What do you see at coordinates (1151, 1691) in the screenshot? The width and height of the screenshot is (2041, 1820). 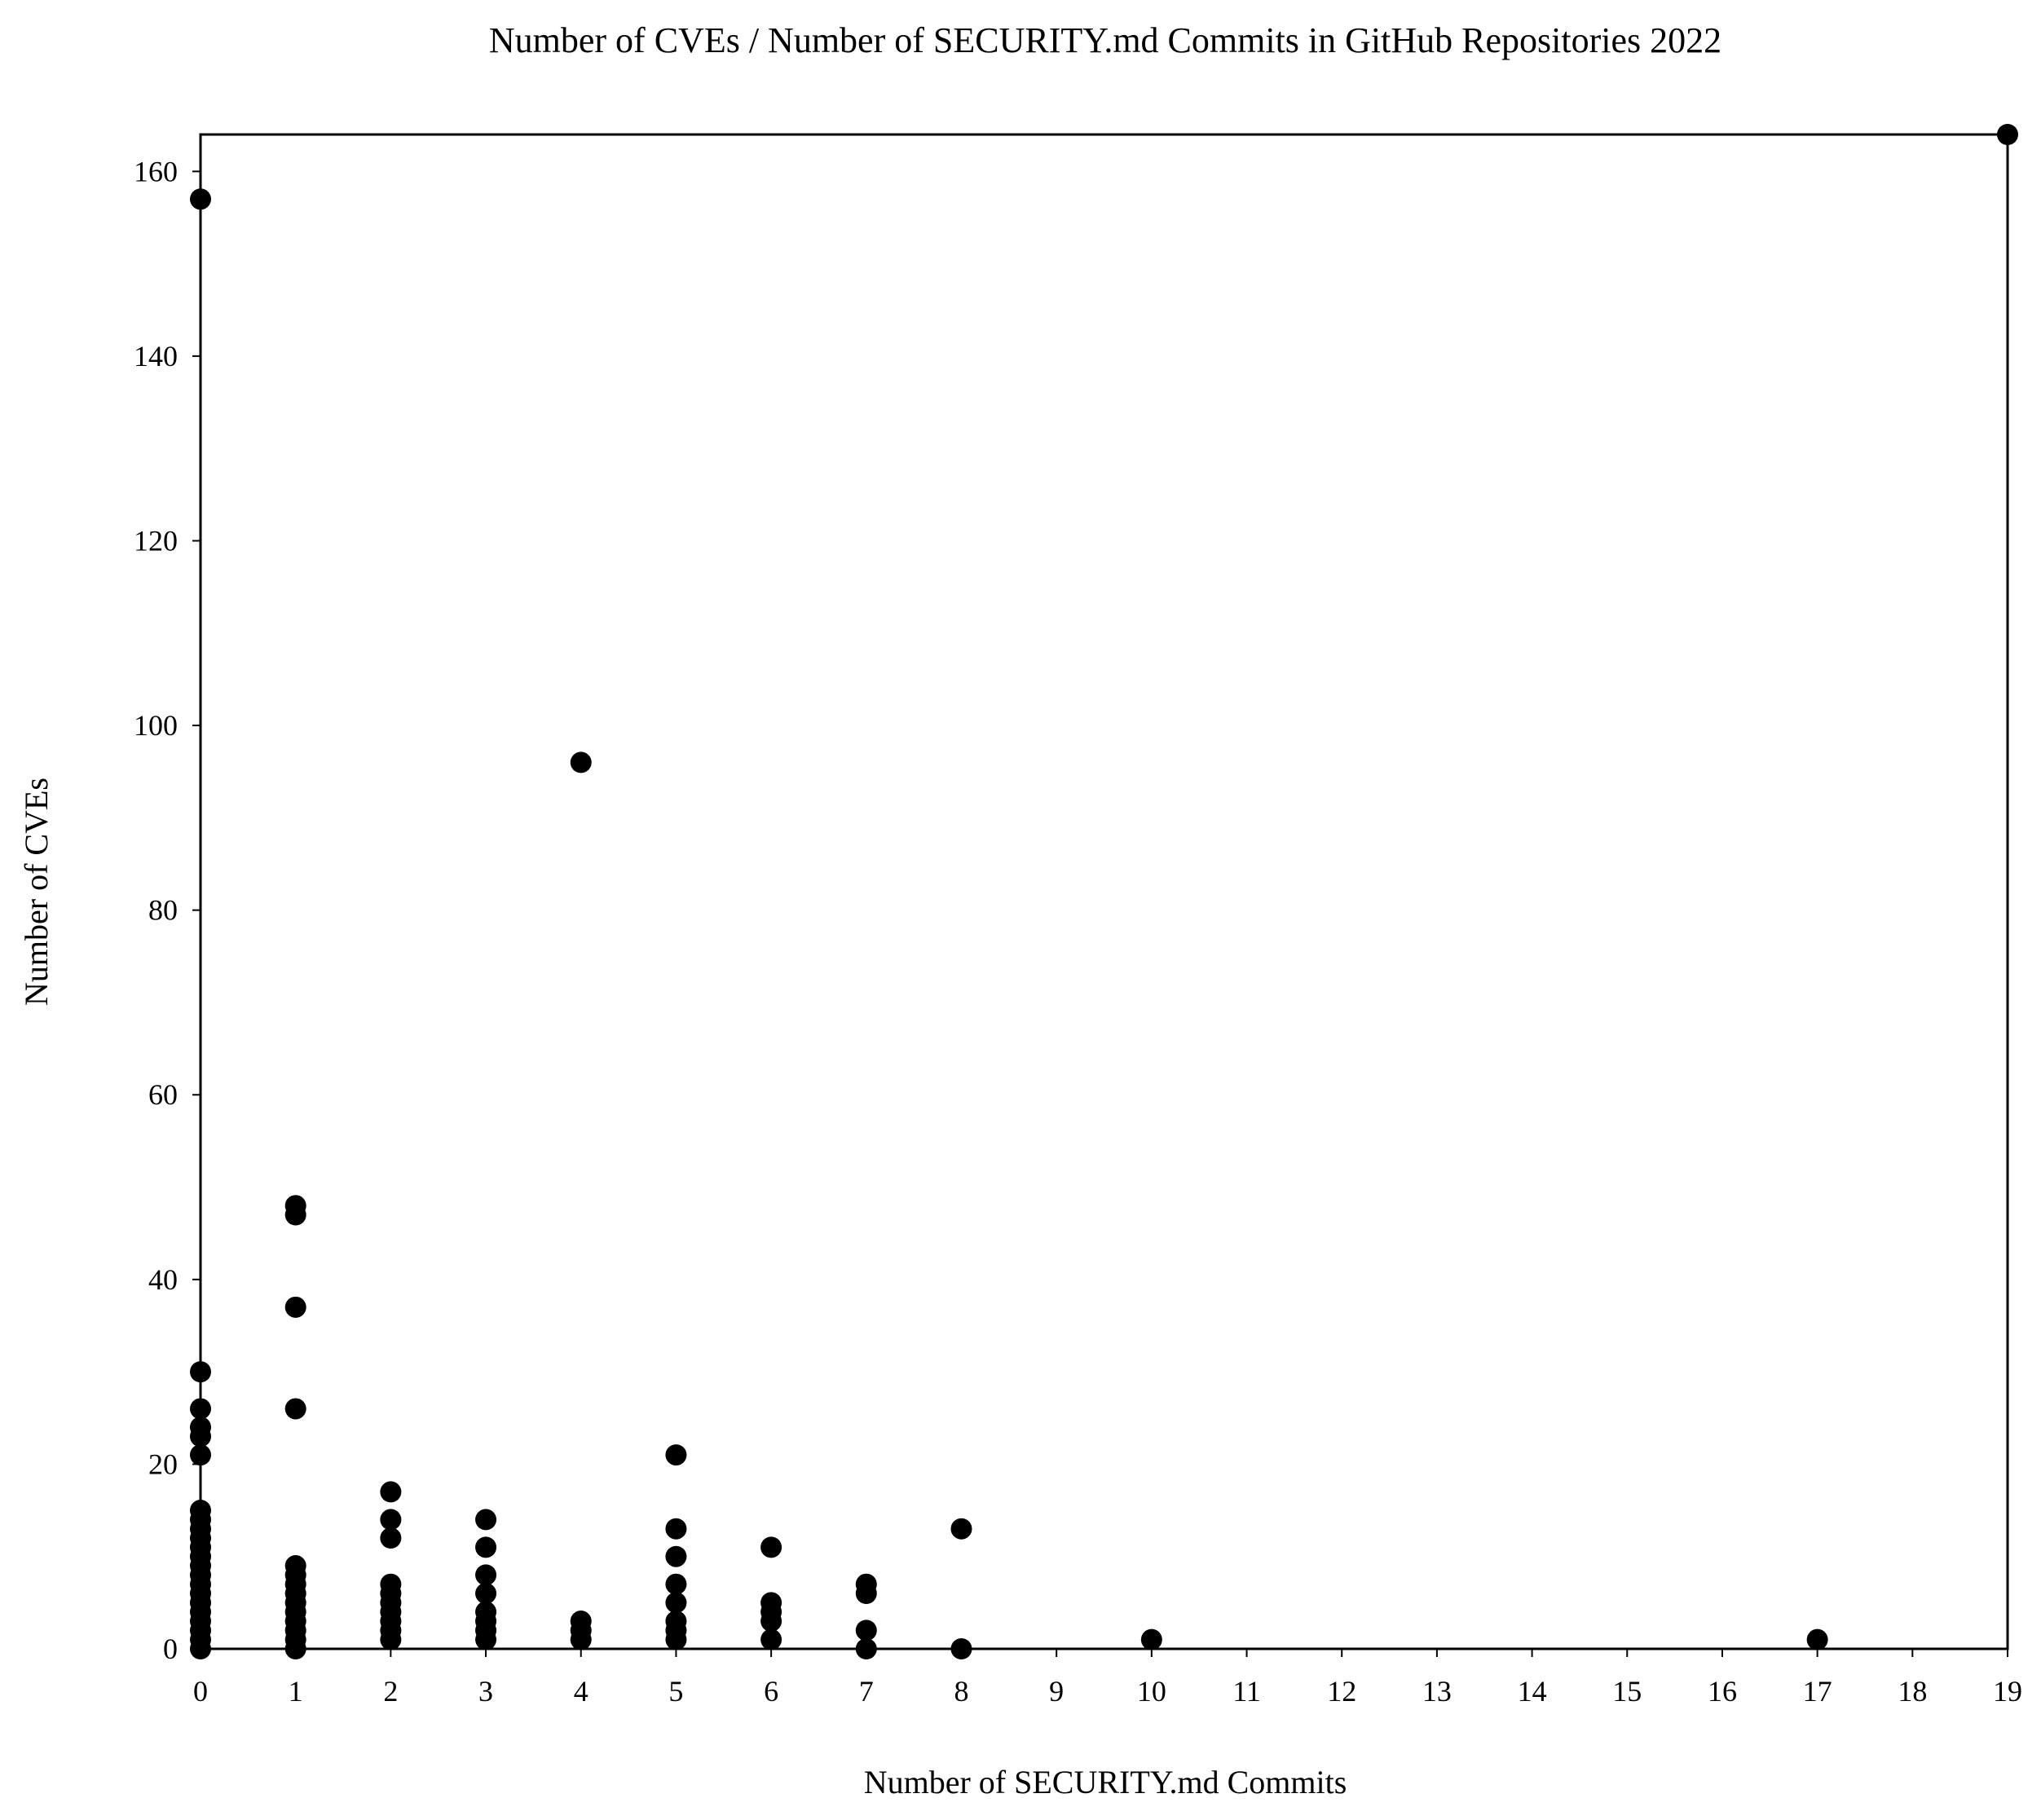 I see `x-tick-label: 10` at bounding box center [1151, 1691].